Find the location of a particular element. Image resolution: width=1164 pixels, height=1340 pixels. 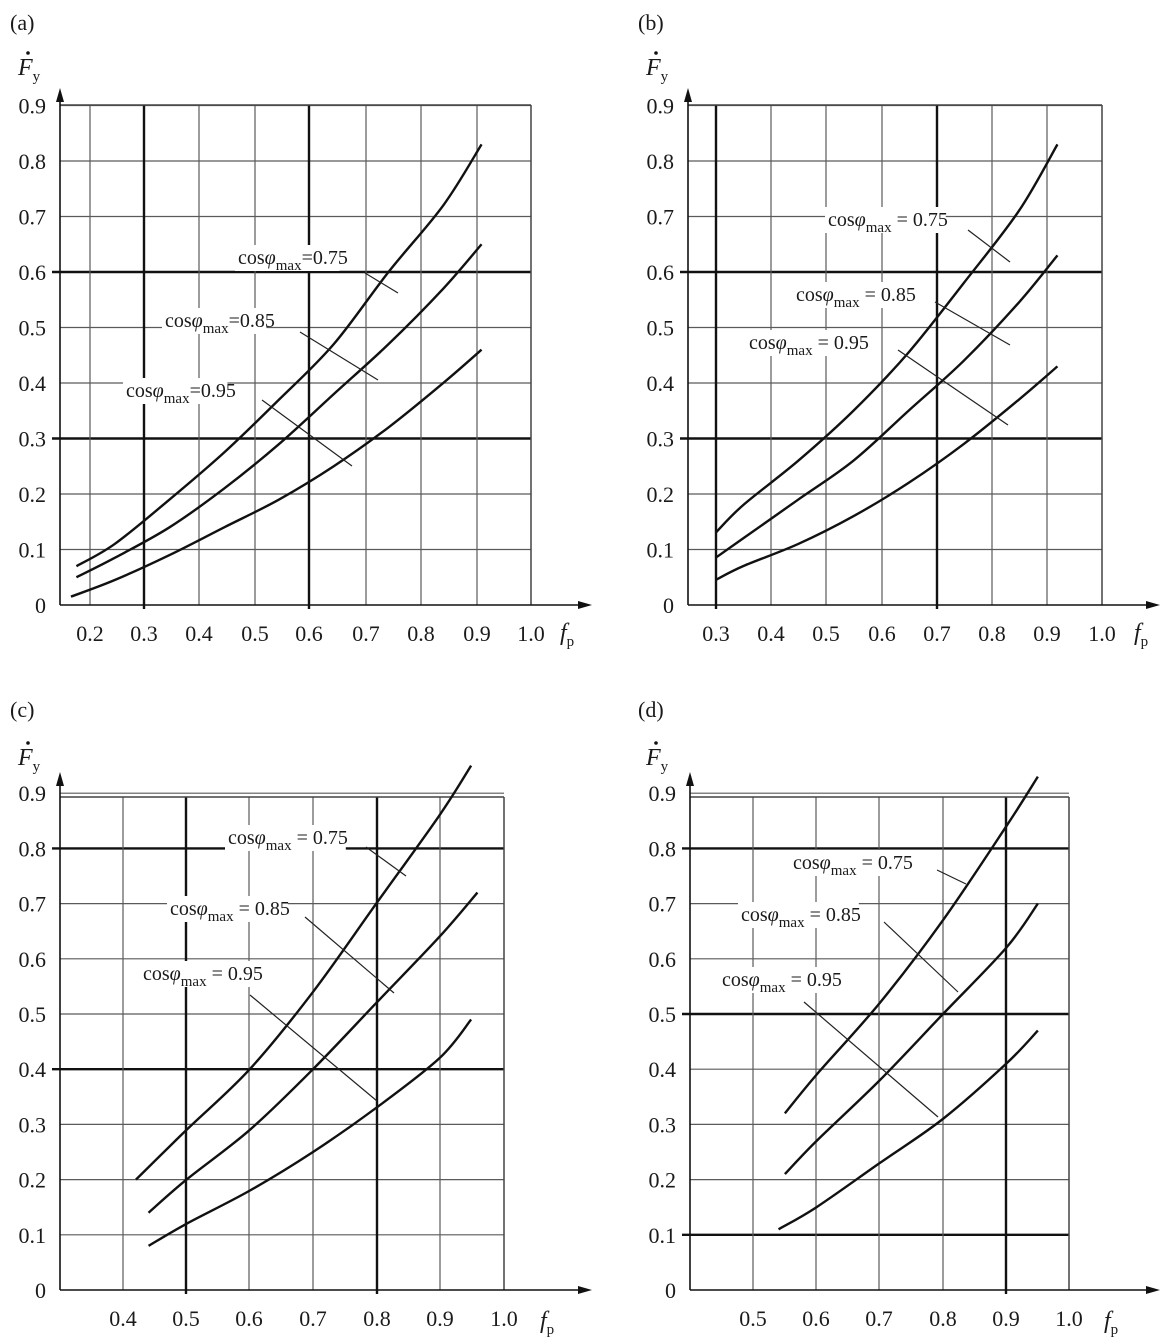

x-tick-label: 0.2 is located at coordinates (90, 633).